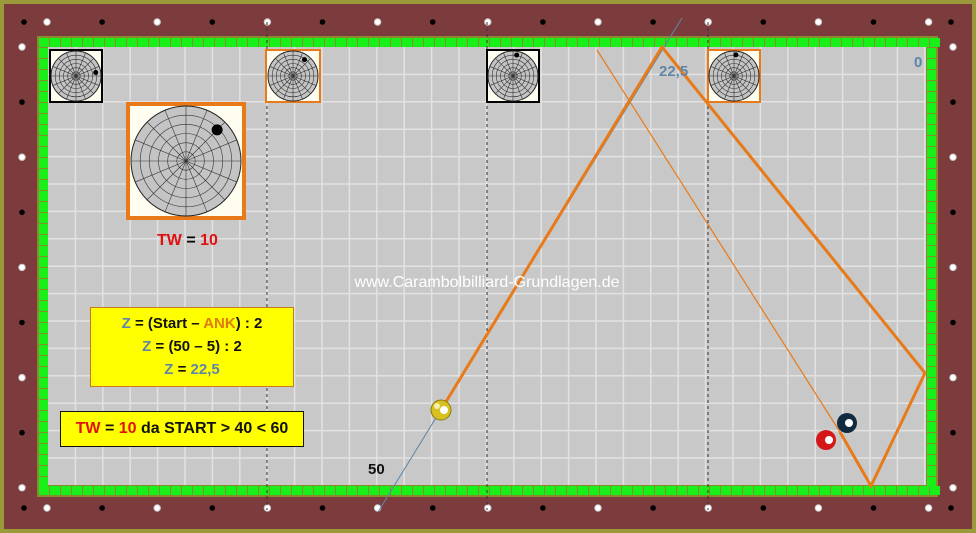  What do you see at coordinates (212, 428) in the screenshot?
I see `condition-text: da START > 40 < 60` at bounding box center [212, 428].